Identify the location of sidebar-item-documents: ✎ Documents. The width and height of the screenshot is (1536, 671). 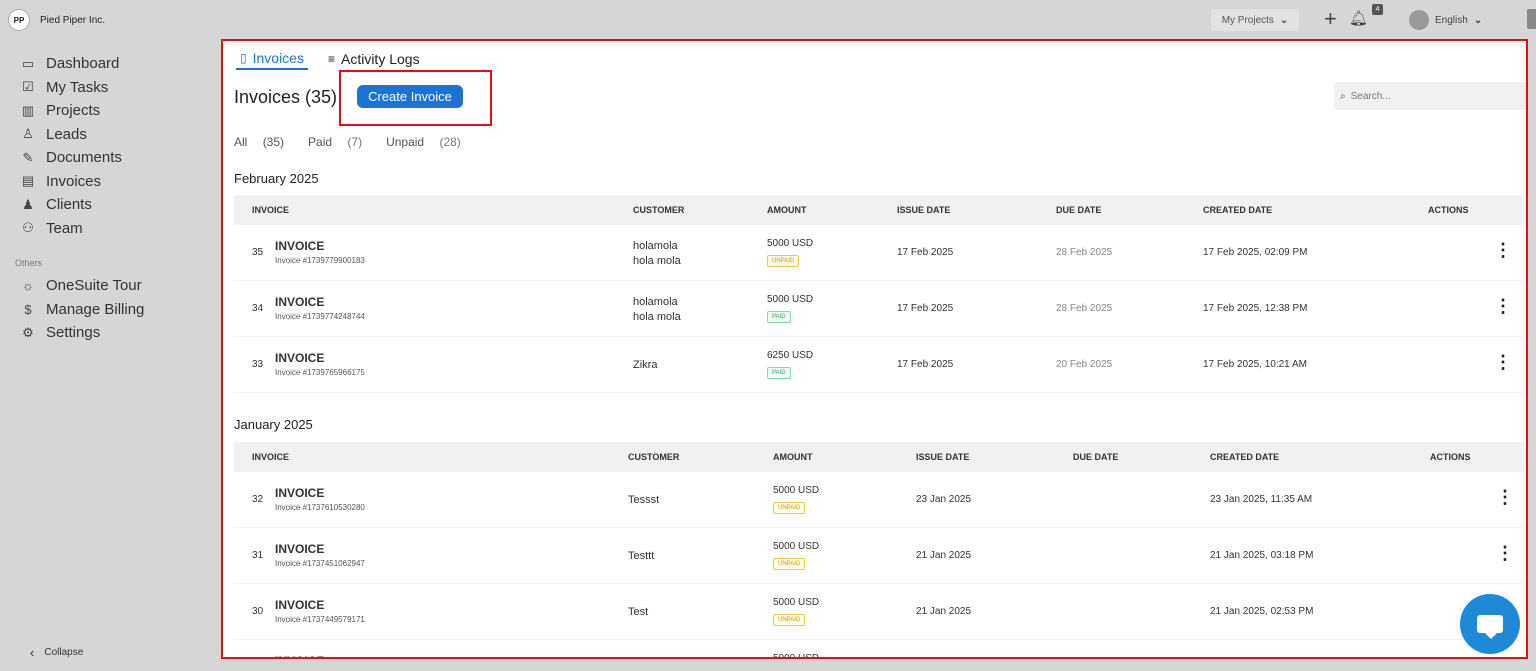
(110, 158).